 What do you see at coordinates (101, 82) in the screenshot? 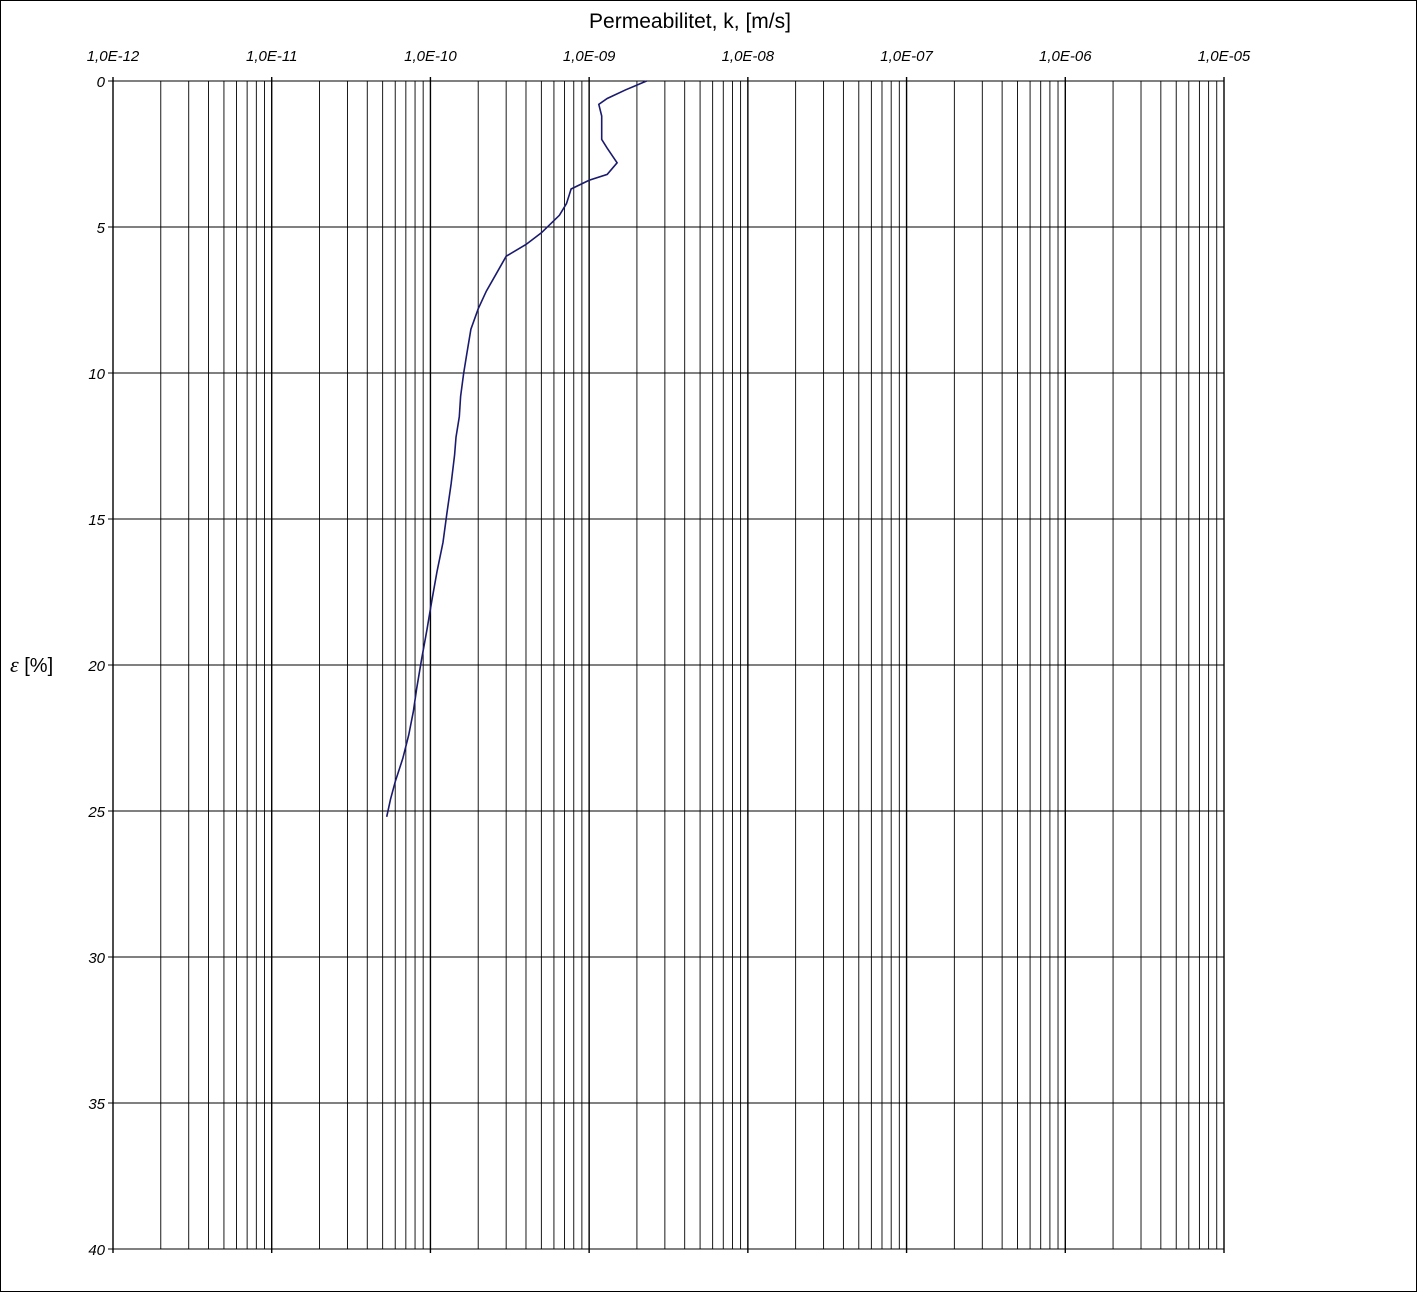
I see `y-tick-label: 0` at bounding box center [101, 82].